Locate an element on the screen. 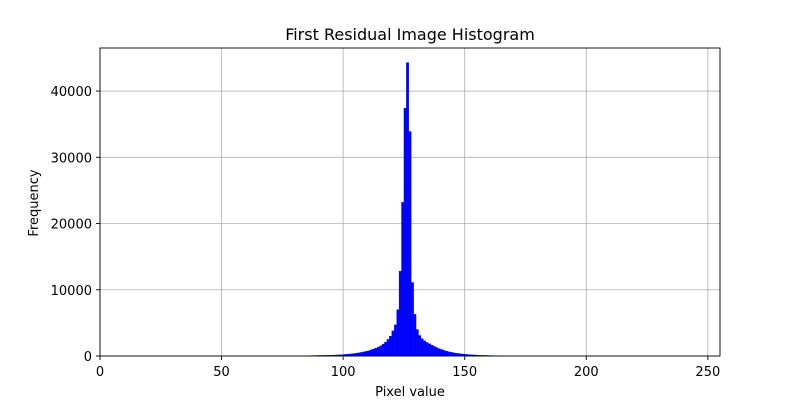  x-tick-label: 100 is located at coordinates (343, 372).